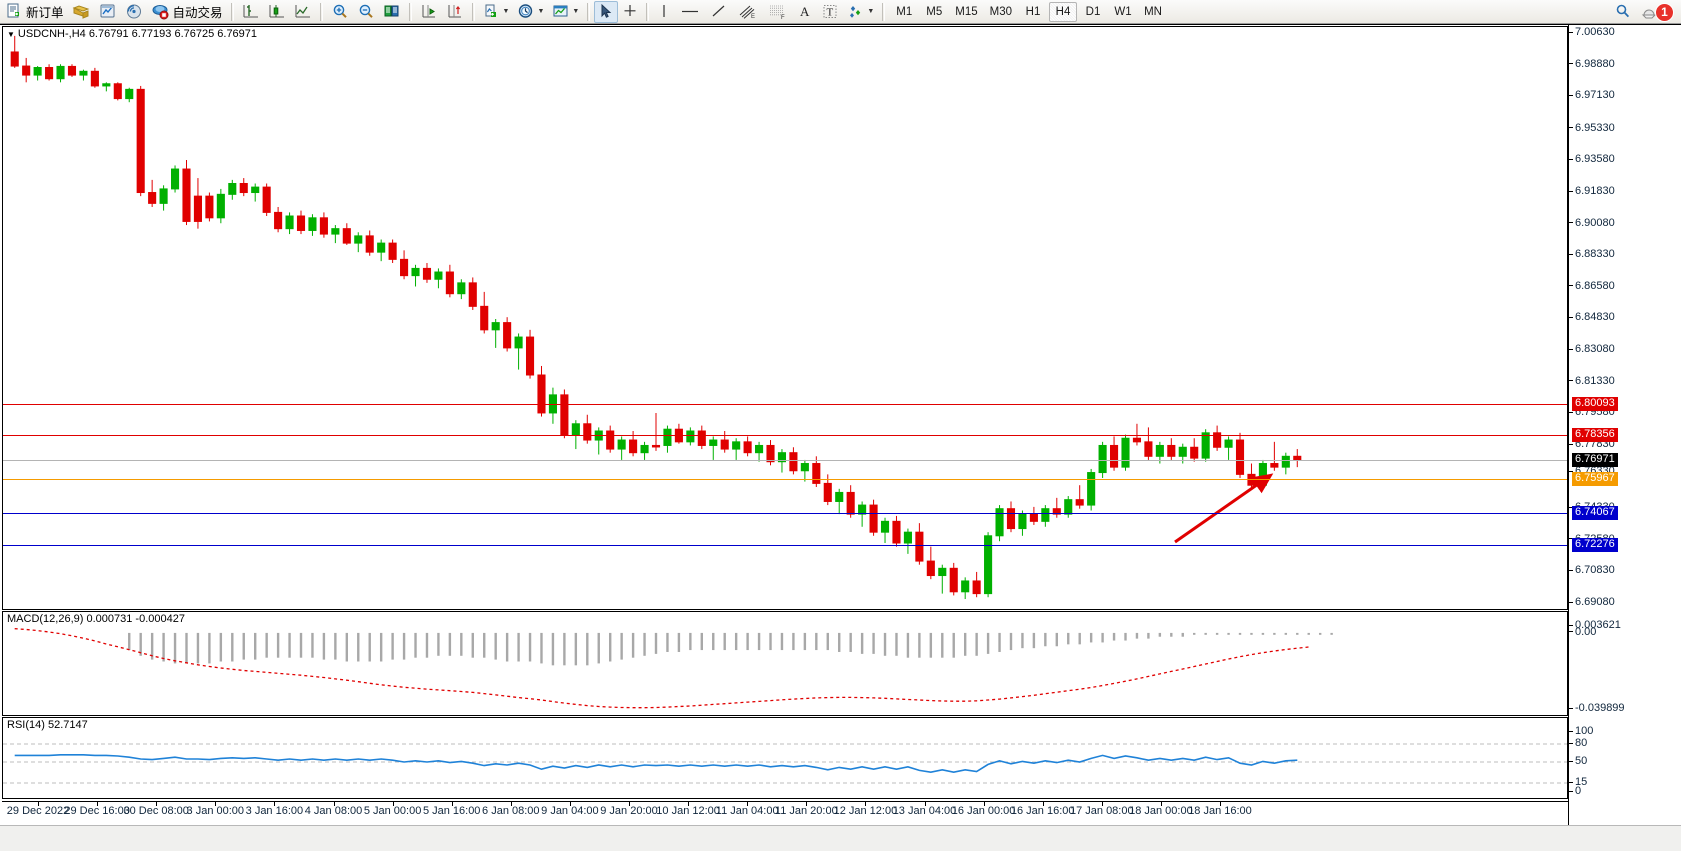 The image size is (1681, 851). I want to click on price-chip-resistance-1: 6.78356, so click(1595, 435).